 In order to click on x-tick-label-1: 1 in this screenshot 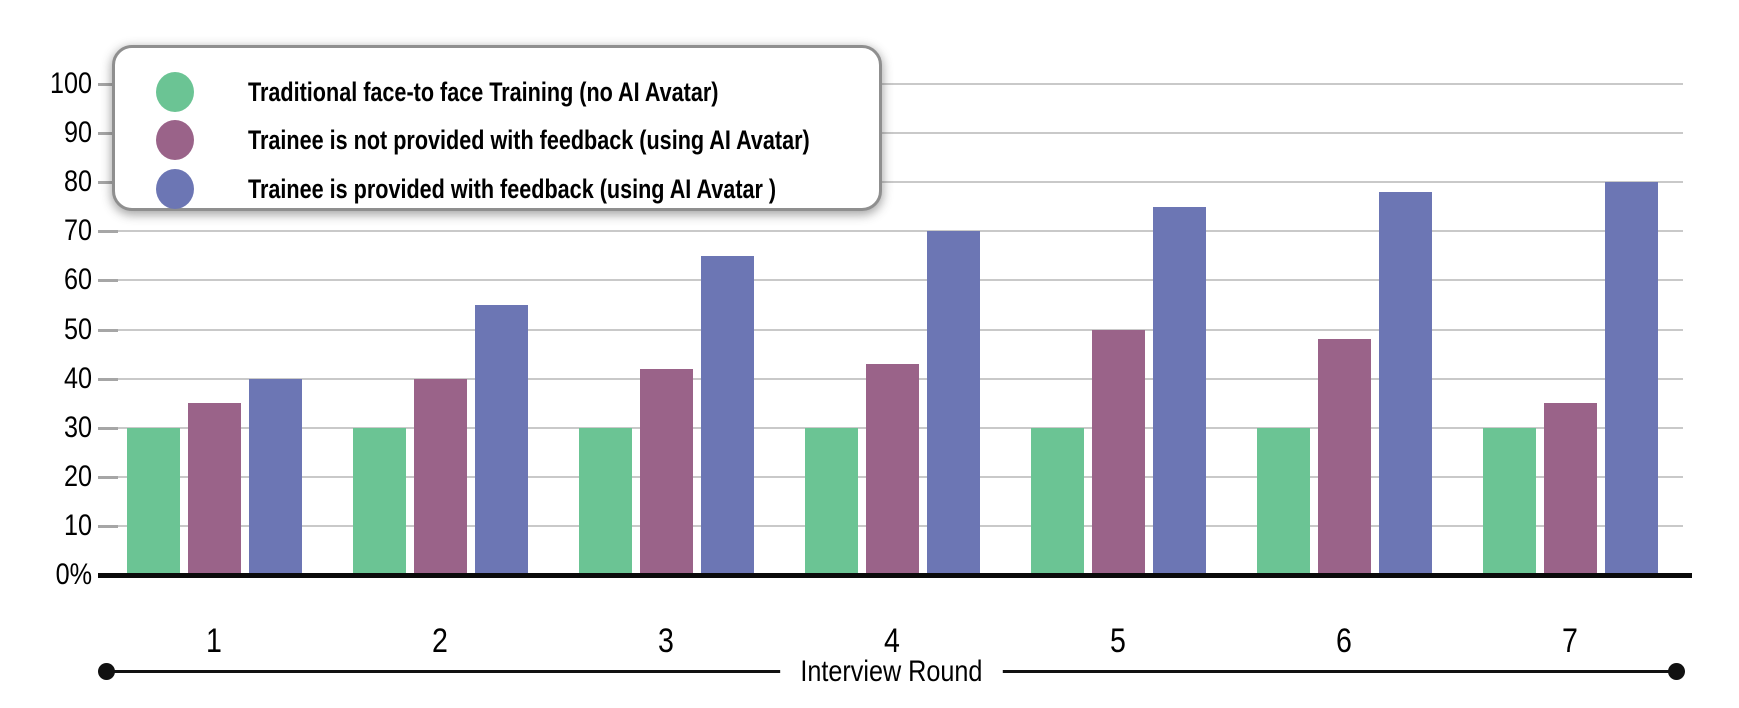, I will do `click(214, 641)`.